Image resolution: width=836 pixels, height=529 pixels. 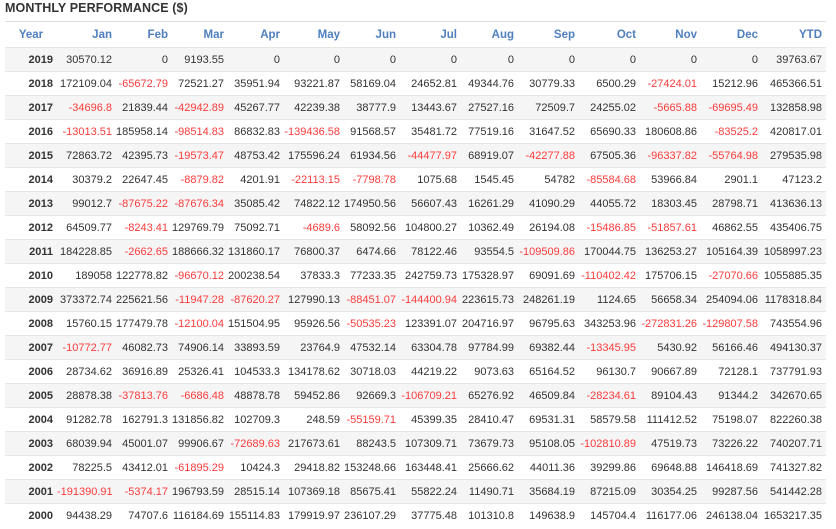 I want to click on value-cell-dec: 91344.2, so click(x=731, y=395).